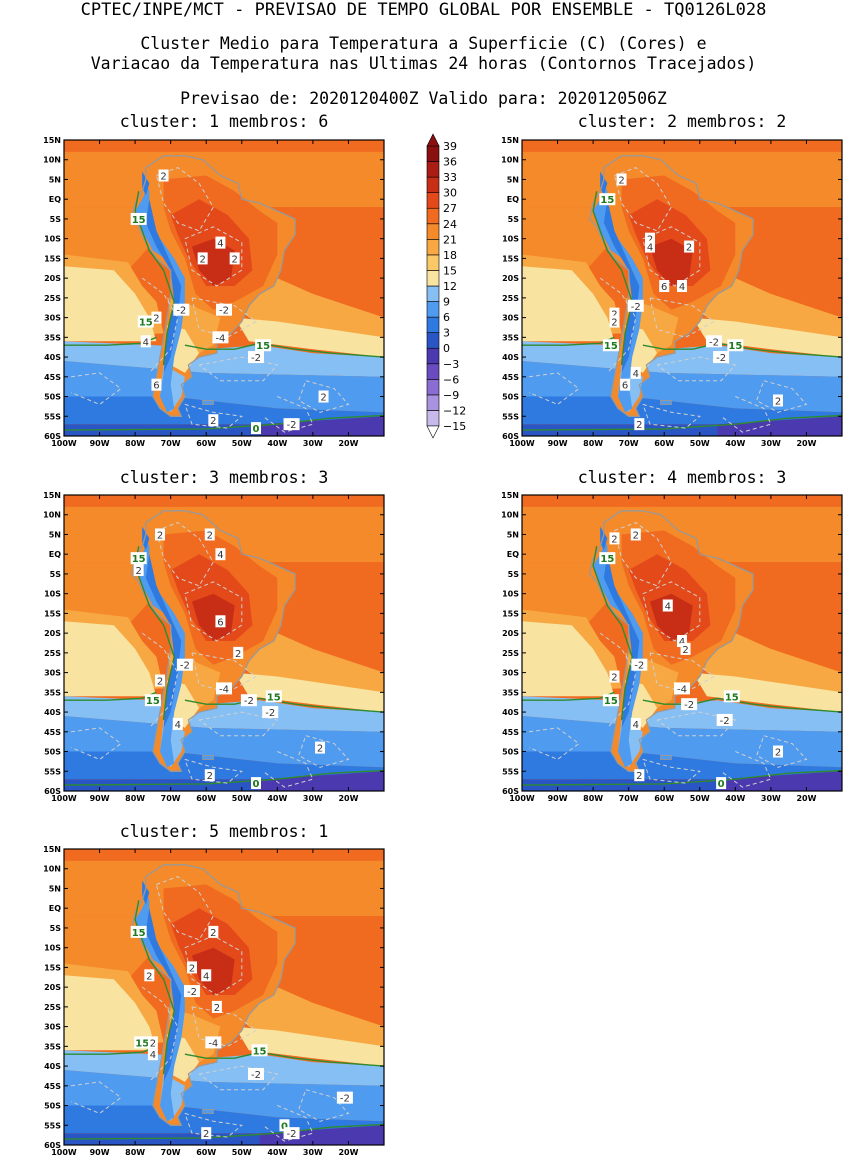 The height and width of the screenshot is (1157, 847). Describe the element at coordinates (682, 121) in the screenshot. I see `panel-title-cluster-2: cluster: 2 membros: 2` at that location.